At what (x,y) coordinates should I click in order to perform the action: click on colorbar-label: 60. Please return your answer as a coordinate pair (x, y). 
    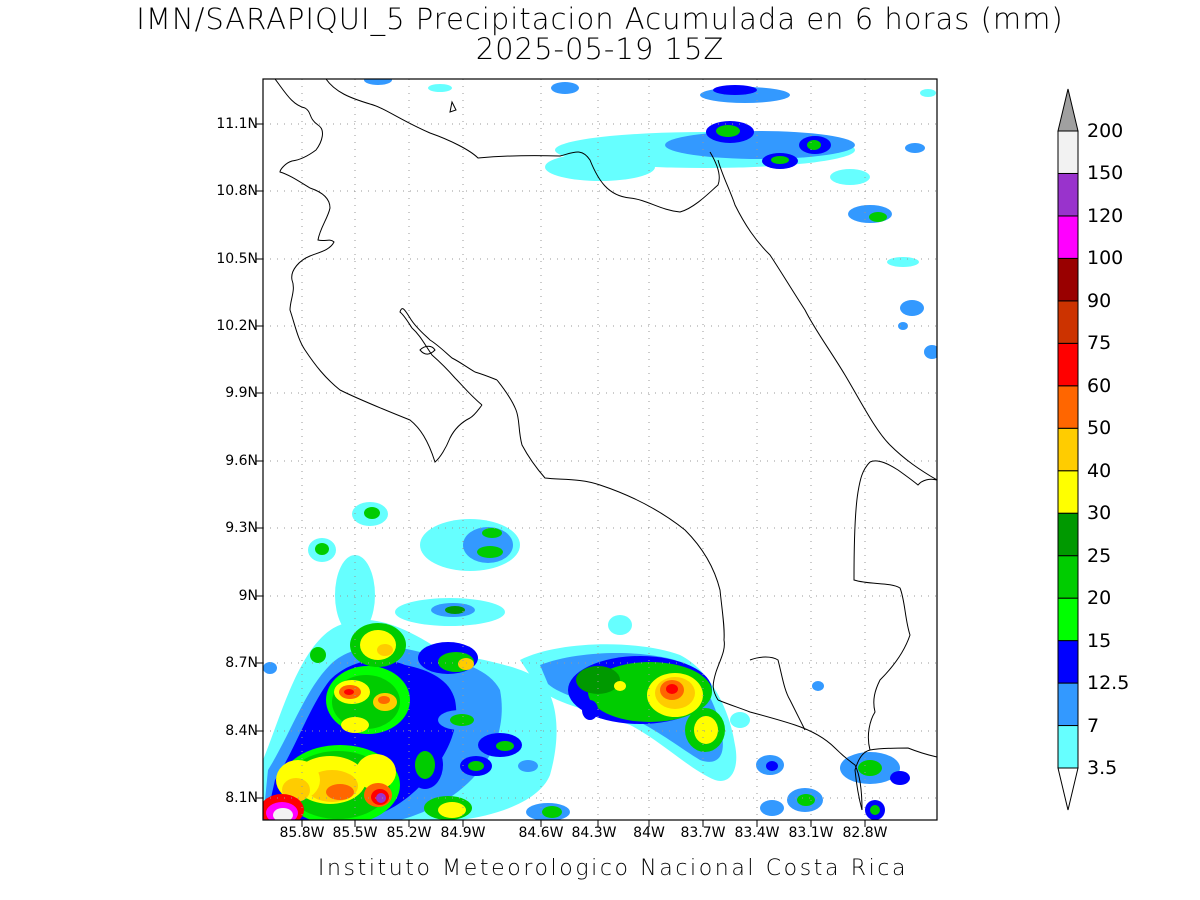
    Looking at the image, I should click on (1099, 385).